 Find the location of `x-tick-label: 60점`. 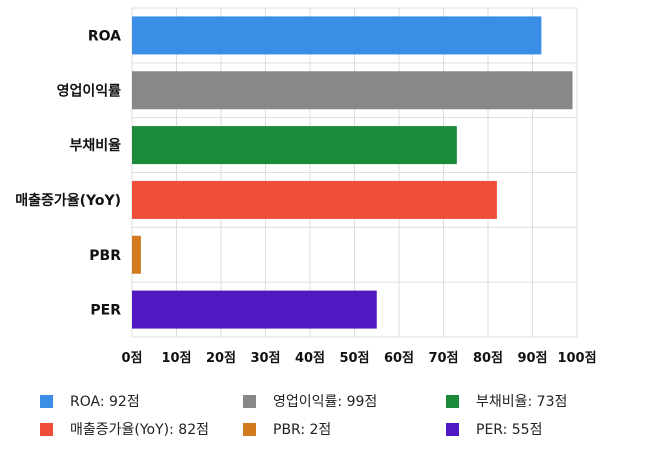

x-tick-label: 60점 is located at coordinates (399, 358).